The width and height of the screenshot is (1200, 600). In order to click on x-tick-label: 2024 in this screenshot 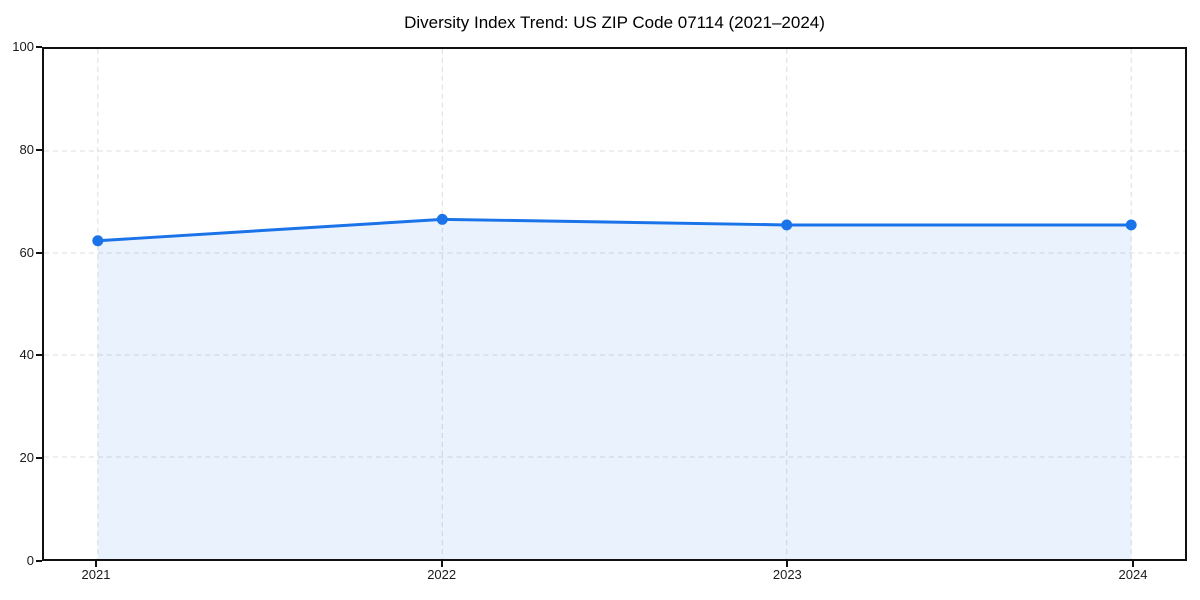, I will do `click(1133, 574)`.